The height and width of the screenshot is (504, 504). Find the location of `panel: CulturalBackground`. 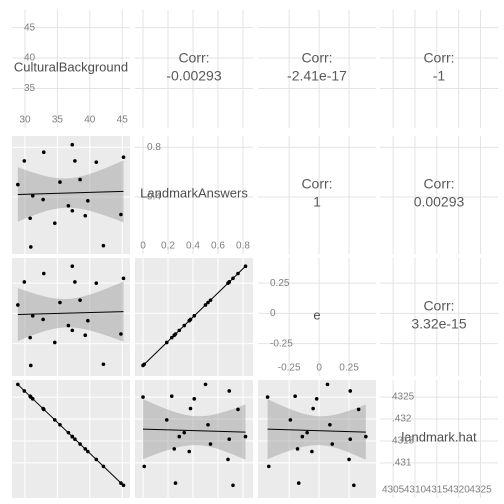

panel: CulturalBackground is located at coordinates (71, 69).